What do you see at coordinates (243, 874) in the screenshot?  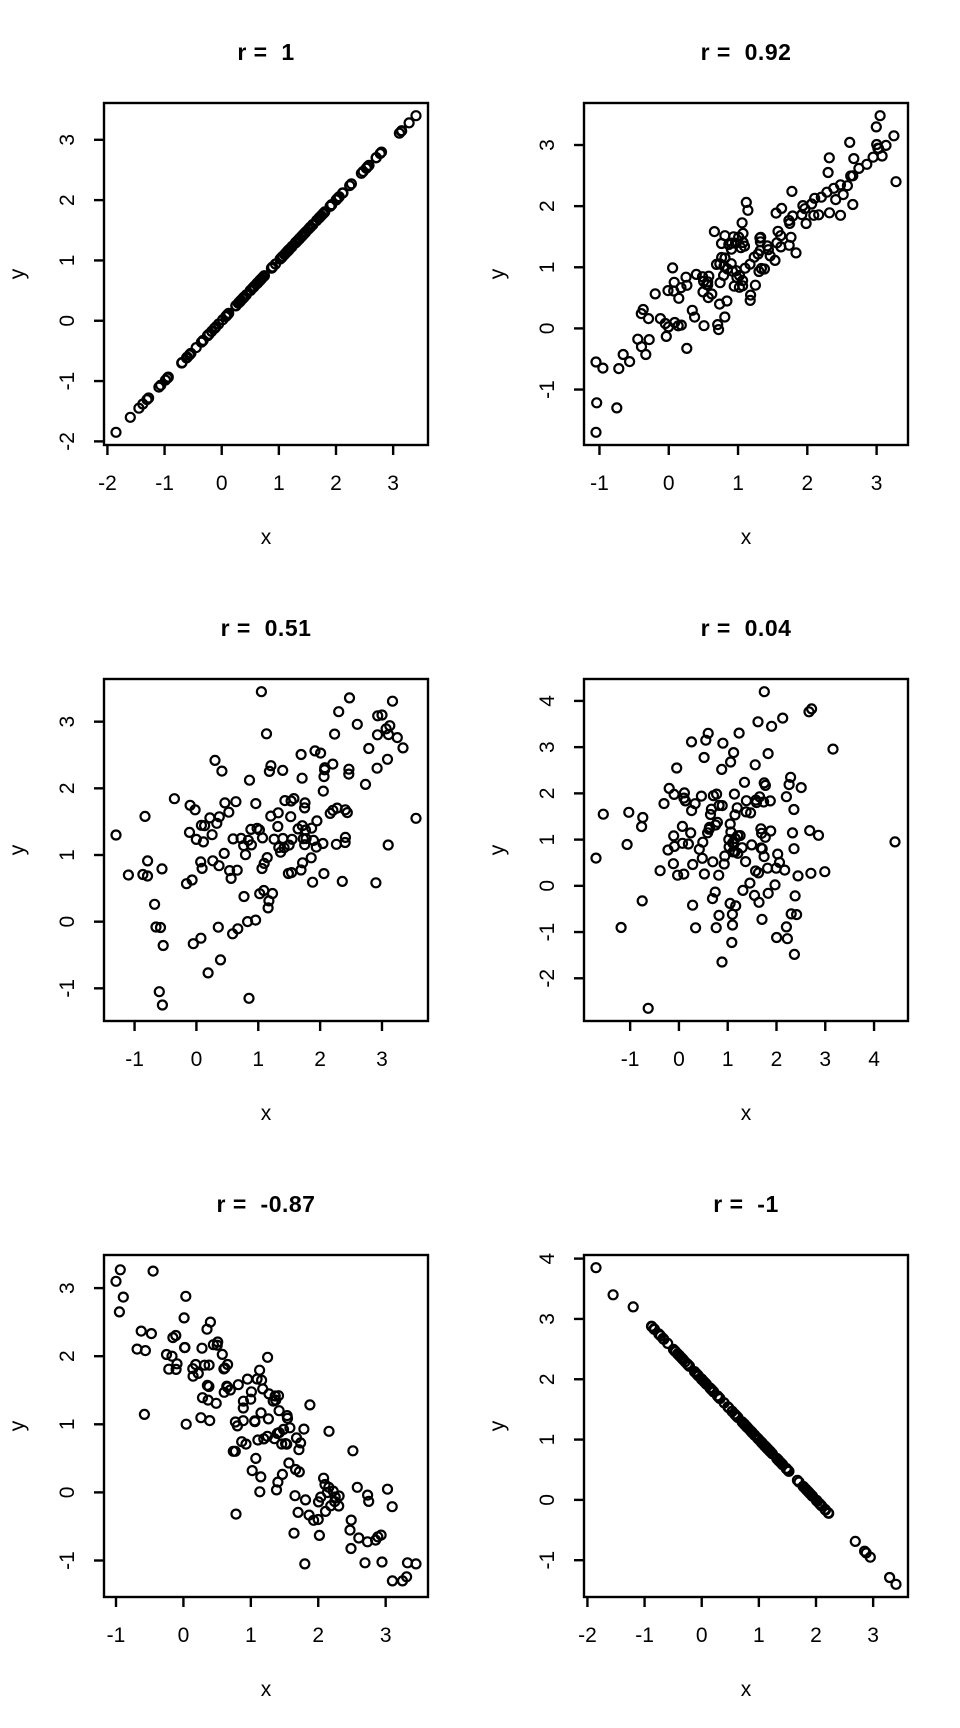 I see `scatter-plot-r-0.51: -1 0 1 2 3 -1 0 1 2 3` at bounding box center [243, 874].